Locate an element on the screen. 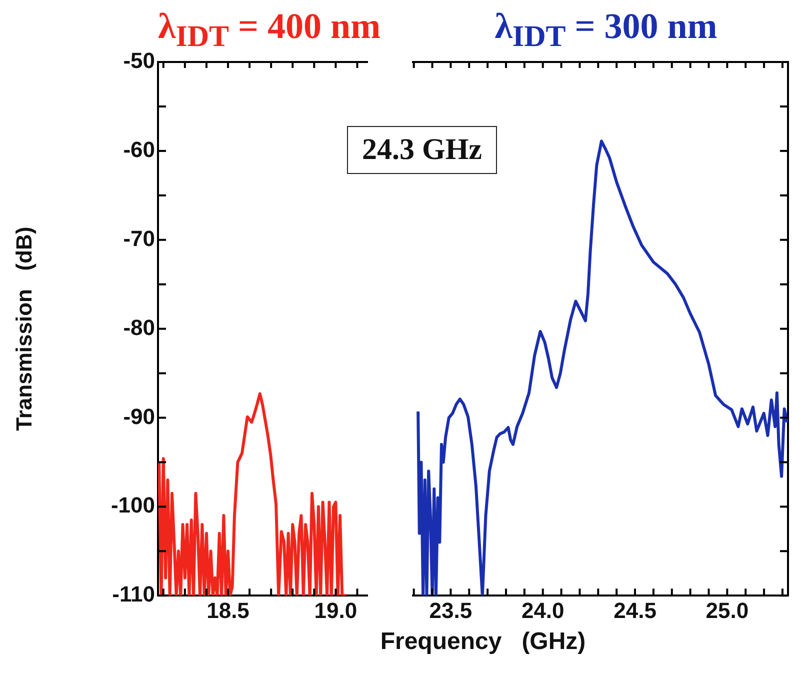  y-tick-label: -70 is located at coordinates (139, 238).